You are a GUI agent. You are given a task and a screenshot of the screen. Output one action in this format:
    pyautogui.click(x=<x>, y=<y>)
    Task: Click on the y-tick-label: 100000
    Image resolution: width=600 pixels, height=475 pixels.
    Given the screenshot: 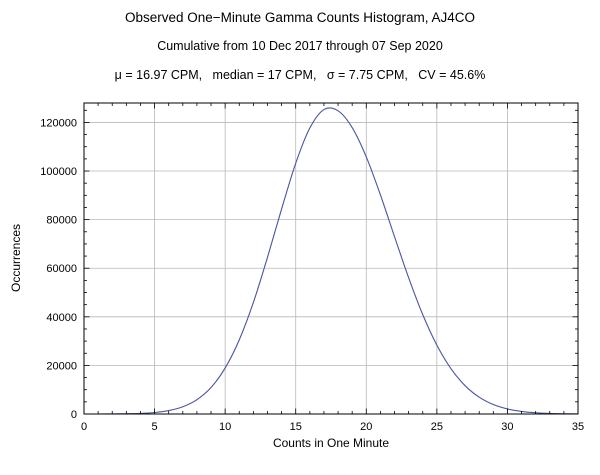 What is the action you would take?
    pyautogui.click(x=58, y=172)
    